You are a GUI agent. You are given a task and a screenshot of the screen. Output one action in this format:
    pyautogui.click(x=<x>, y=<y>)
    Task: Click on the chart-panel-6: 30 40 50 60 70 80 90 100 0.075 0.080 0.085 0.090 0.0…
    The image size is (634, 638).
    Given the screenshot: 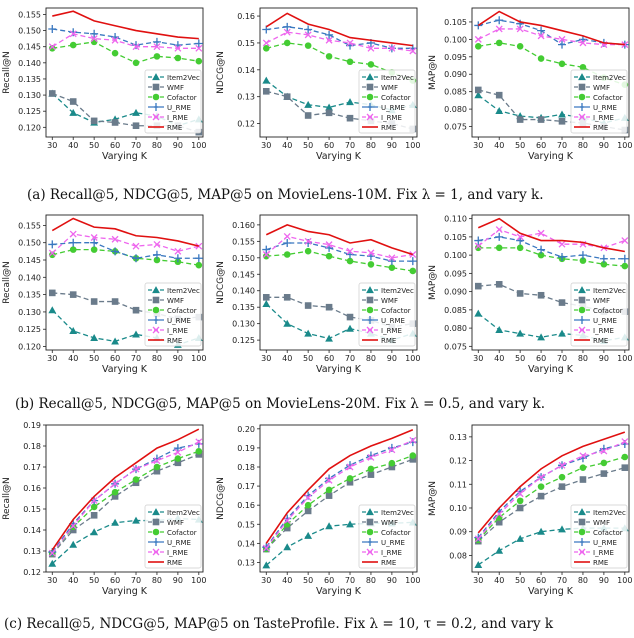 What is the action you would take?
    pyautogui.click(x=530, y=294)
    